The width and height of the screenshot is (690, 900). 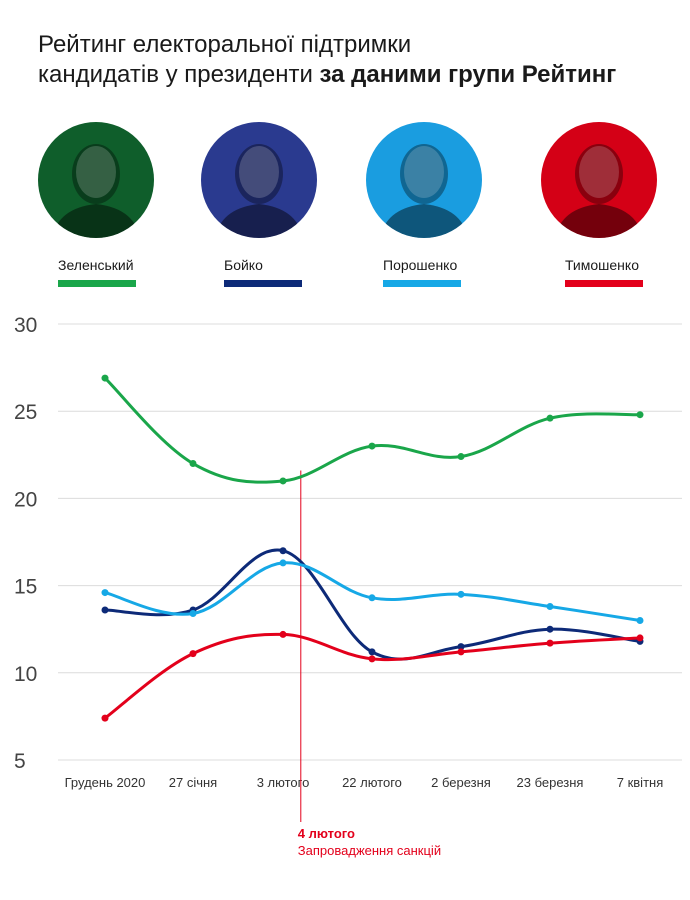 What do you see at coordinates (369, 850) in the screenshot?
I see `annotation-text: Запровадження санкцій` at bounding box center [369, 850].